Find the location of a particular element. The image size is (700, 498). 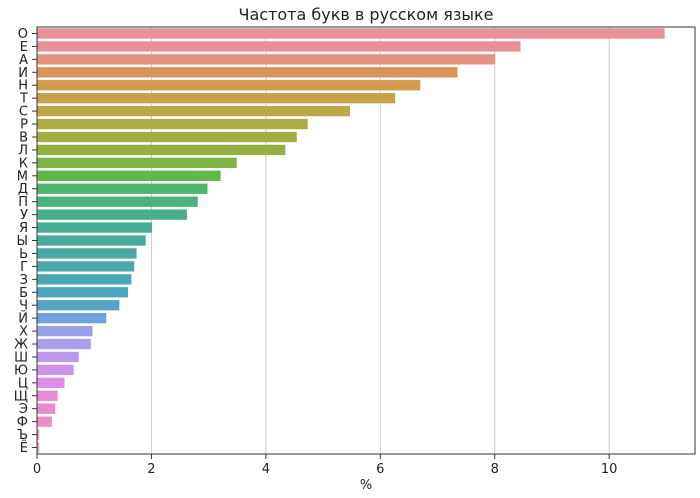

y-tick-label: А is located at coordinates (23, 60).